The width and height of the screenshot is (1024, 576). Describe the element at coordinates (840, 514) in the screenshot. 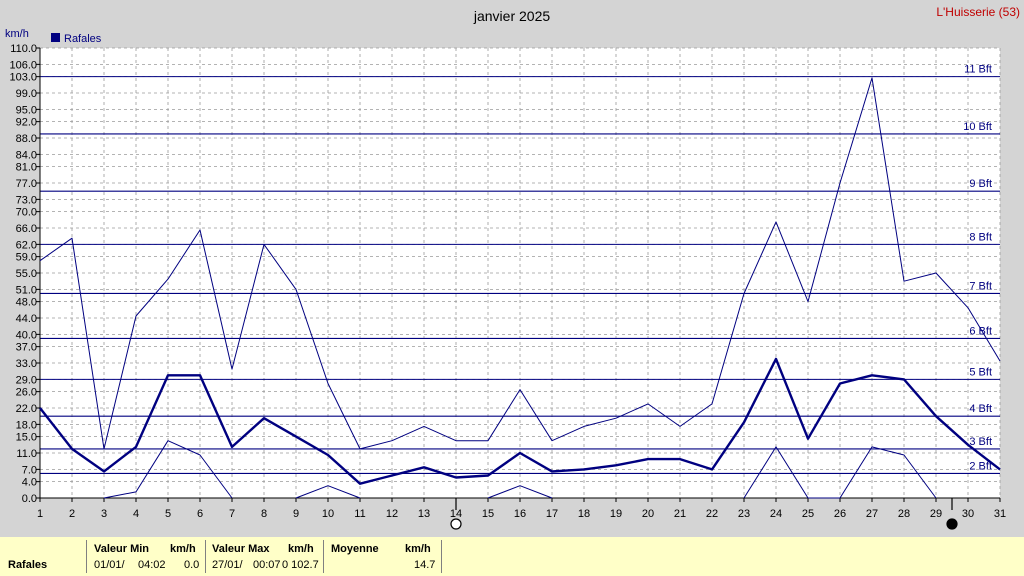

I see `x-tick-label: 26` at that location.